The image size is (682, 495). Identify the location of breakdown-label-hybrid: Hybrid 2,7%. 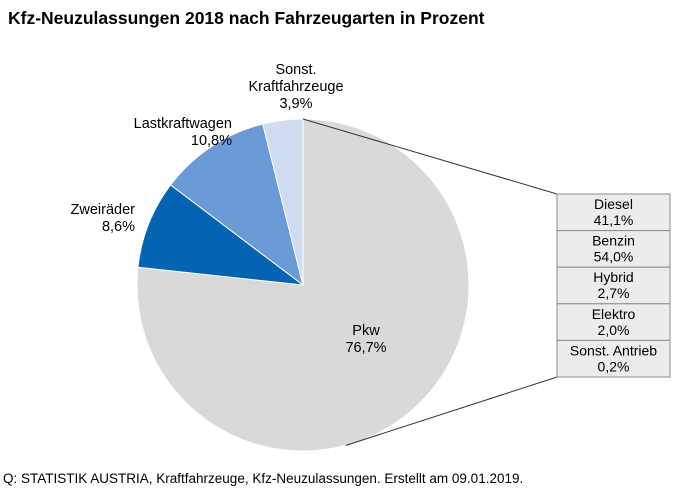
(613, 285).